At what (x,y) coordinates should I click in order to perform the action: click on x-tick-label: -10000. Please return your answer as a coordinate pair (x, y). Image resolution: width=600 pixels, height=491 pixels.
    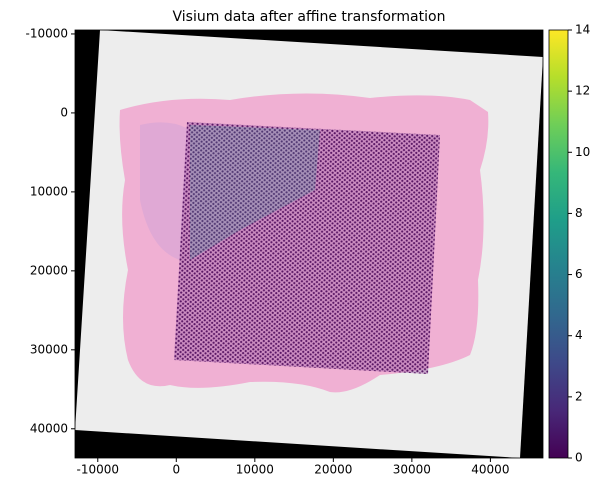
    Looking at the image, I should click on (98, 470).